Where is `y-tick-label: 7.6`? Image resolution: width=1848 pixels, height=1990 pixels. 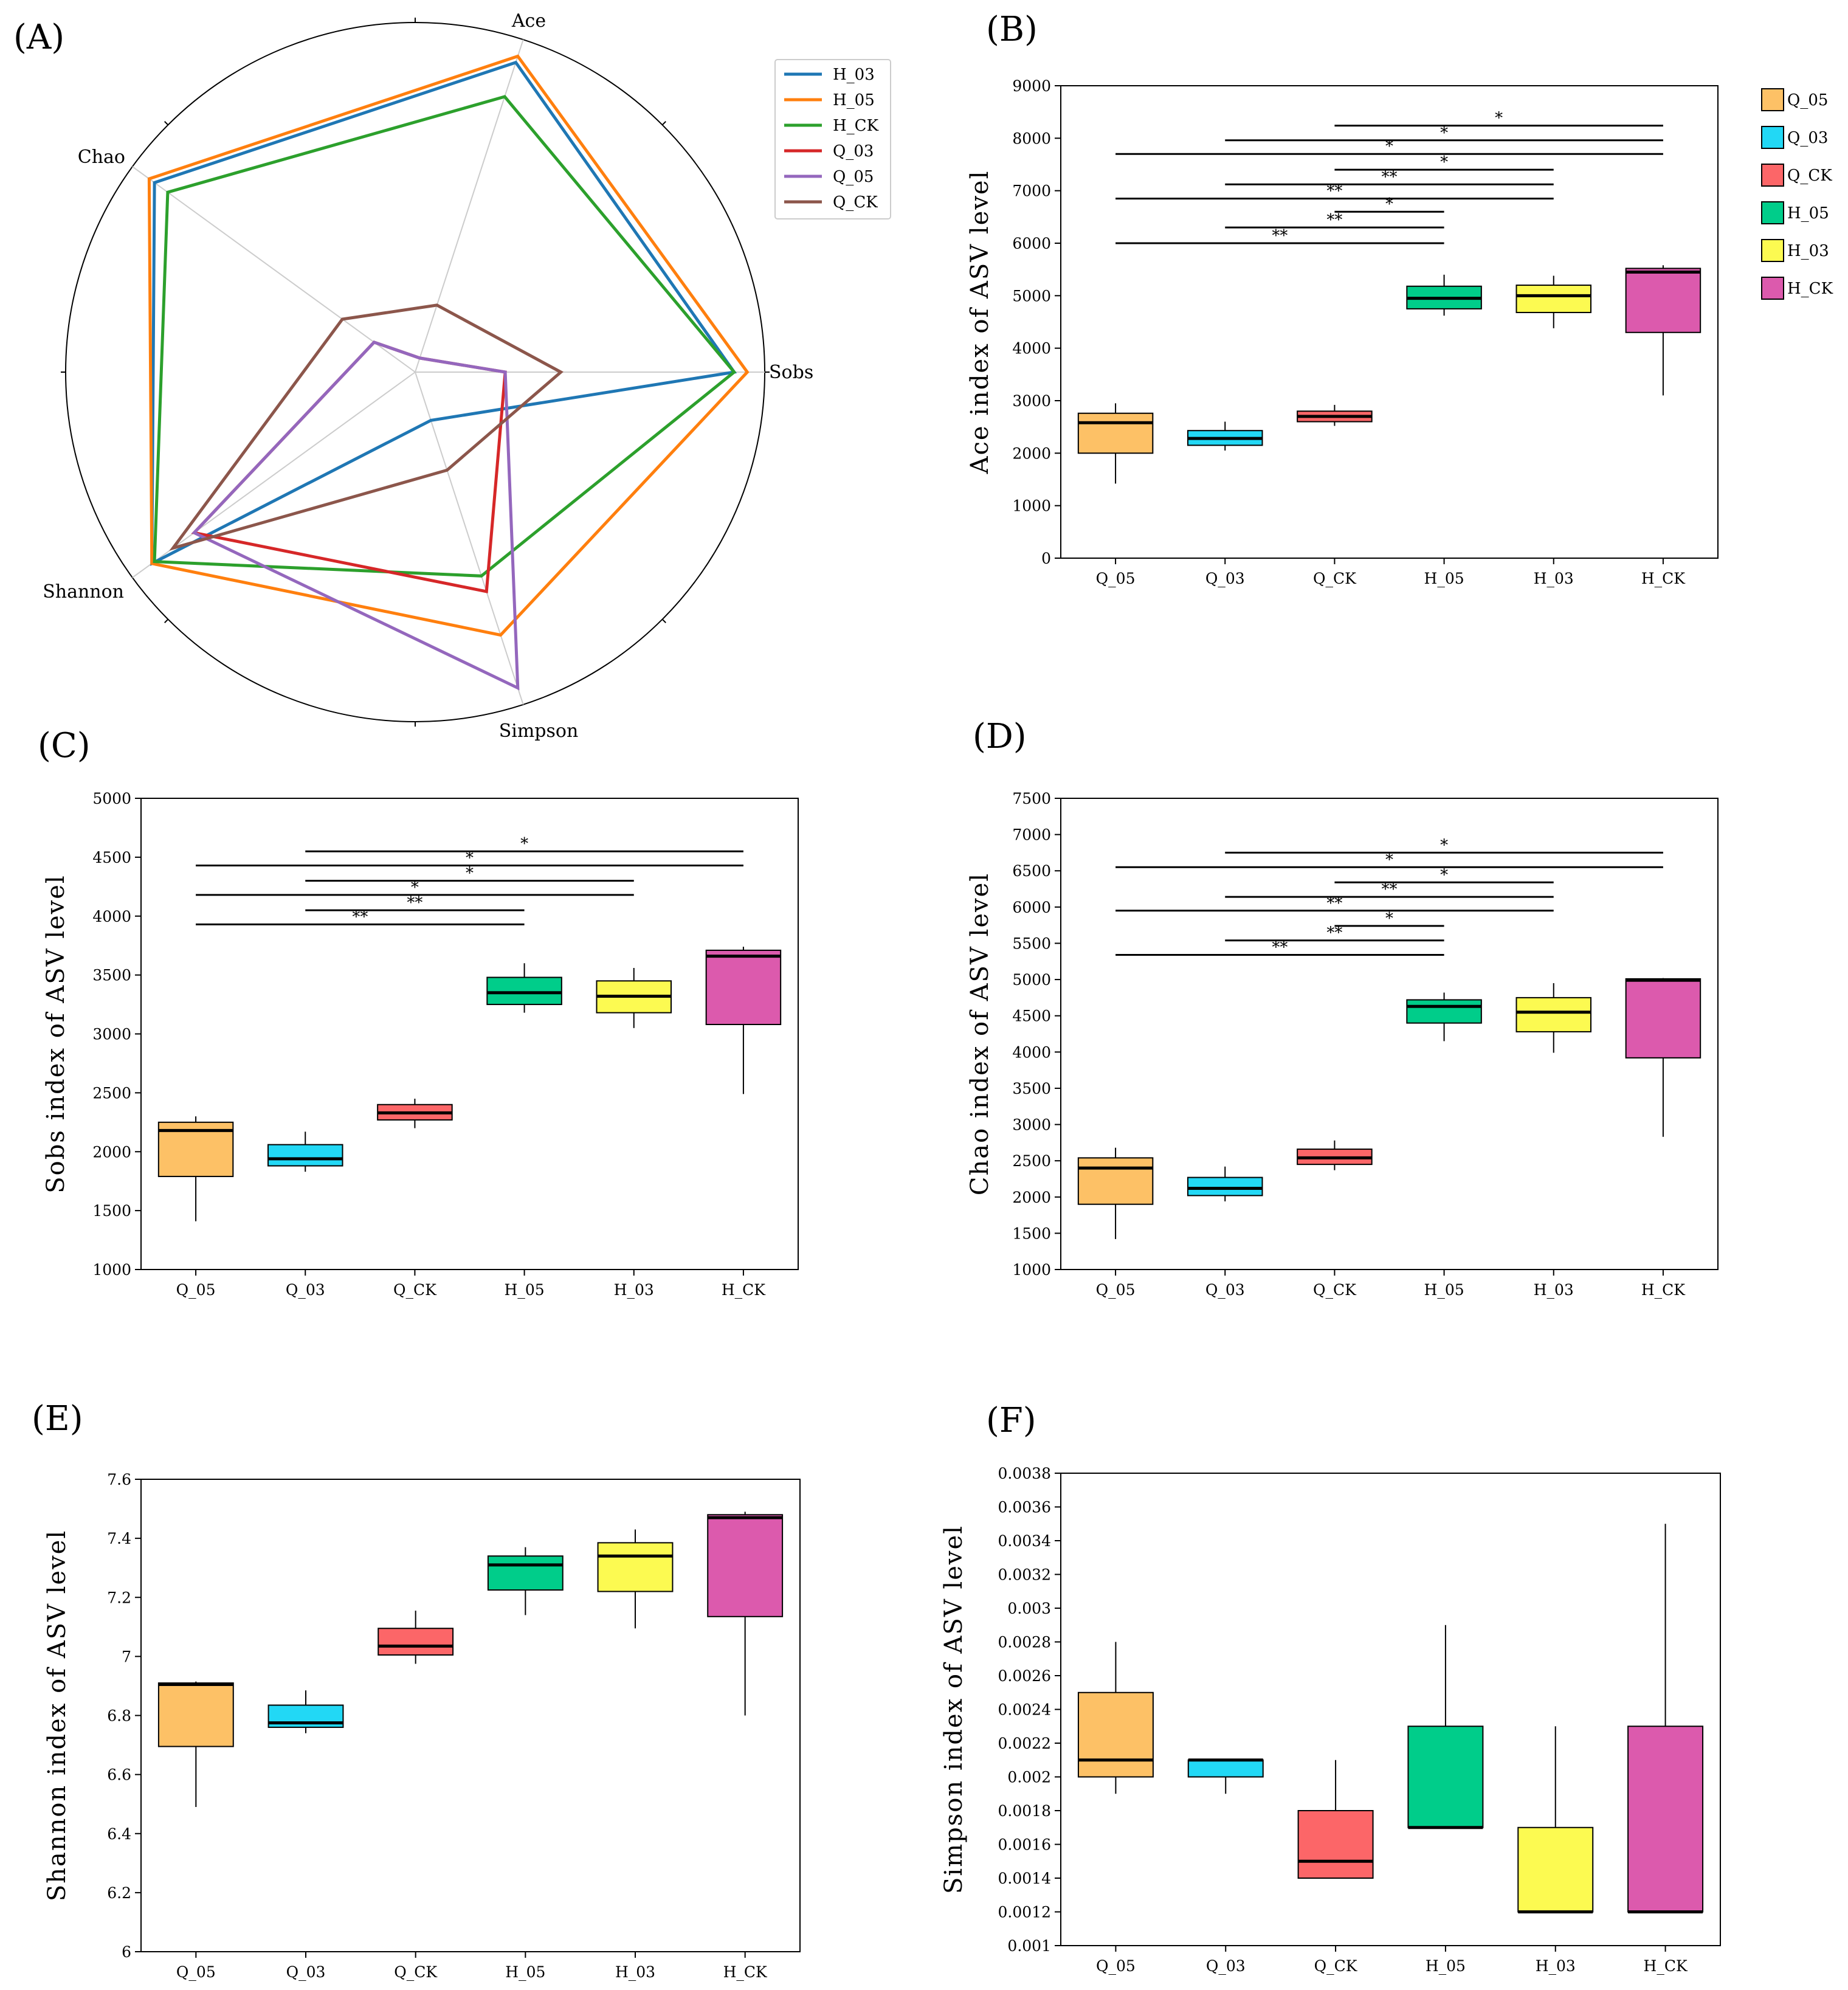 y-tick-label: 7.6 is located at coordinates (119, 1479).